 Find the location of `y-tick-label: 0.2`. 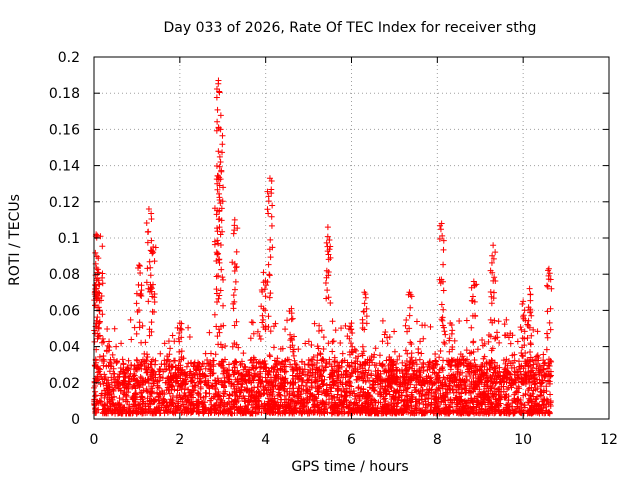

y-tick-label: 0.2 is located at coordinates (69, 58).